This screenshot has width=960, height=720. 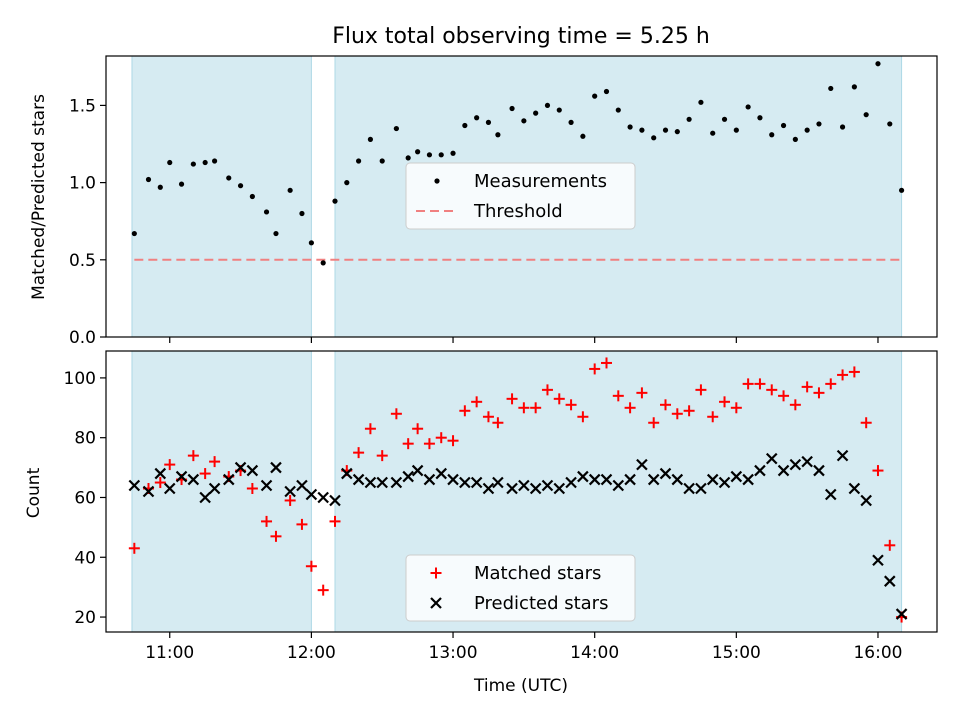 I want to click on legend-measurements-label: Measurements, so click(x=540, y=181).